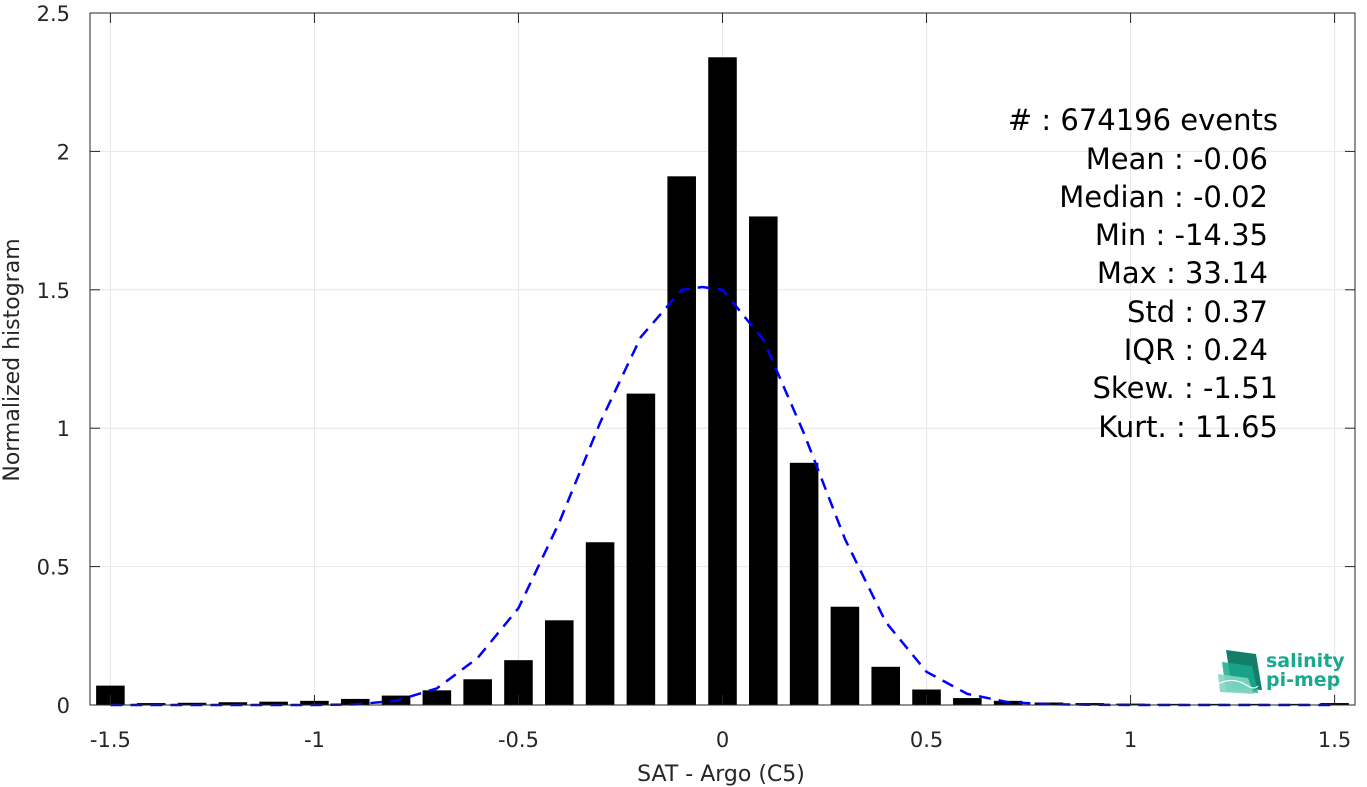 This screenshot has height=787, width=1367. I want to click on x-tick-label: 0, so click(722, 740).